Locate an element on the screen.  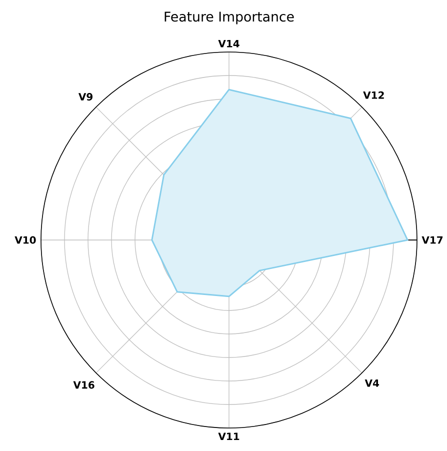
spoke-label: V11 is located at coordinates (229, 436).